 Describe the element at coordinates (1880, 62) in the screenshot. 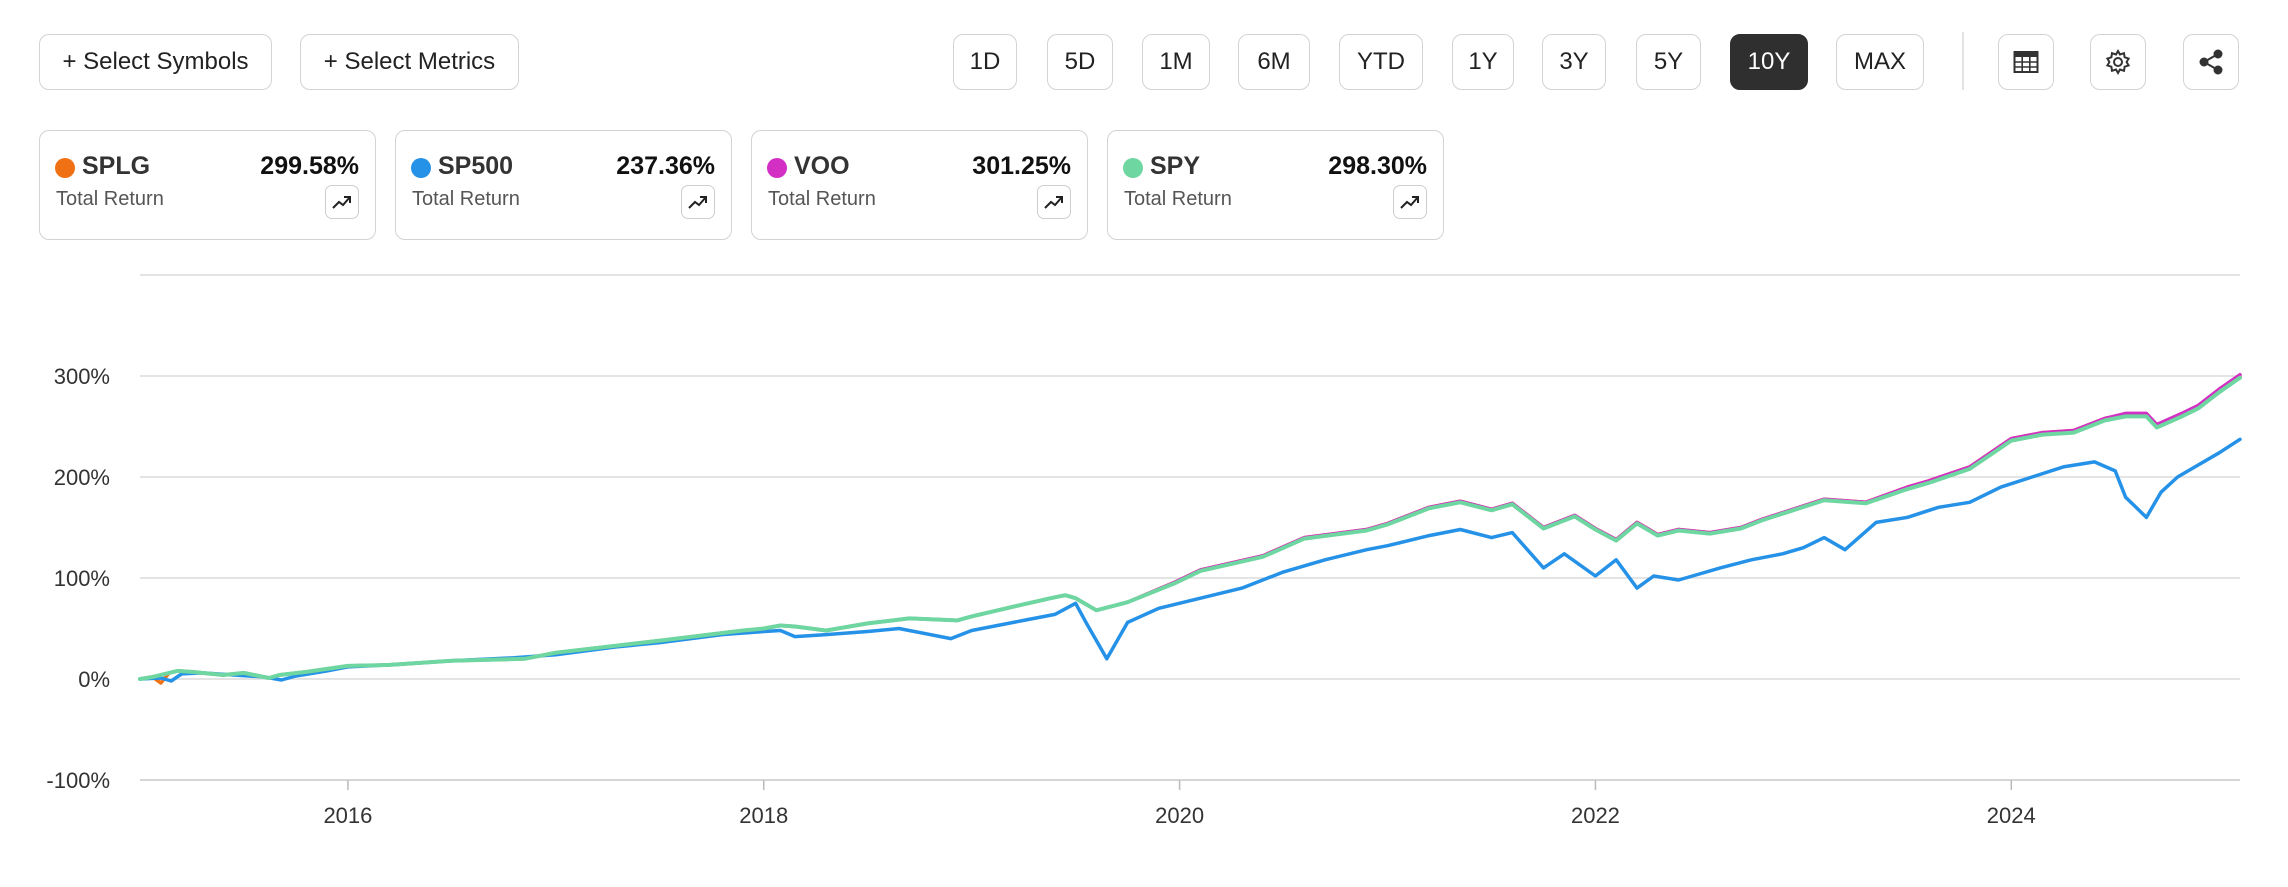

I see `range-button-max: MAX` at that location.